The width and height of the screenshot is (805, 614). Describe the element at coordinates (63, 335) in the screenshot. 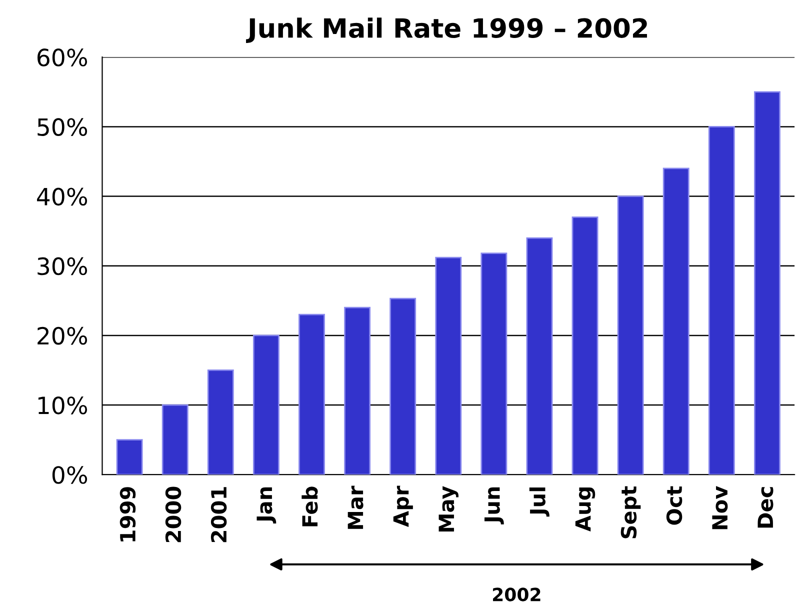

I see `y-tick-label: 20%` at that location.